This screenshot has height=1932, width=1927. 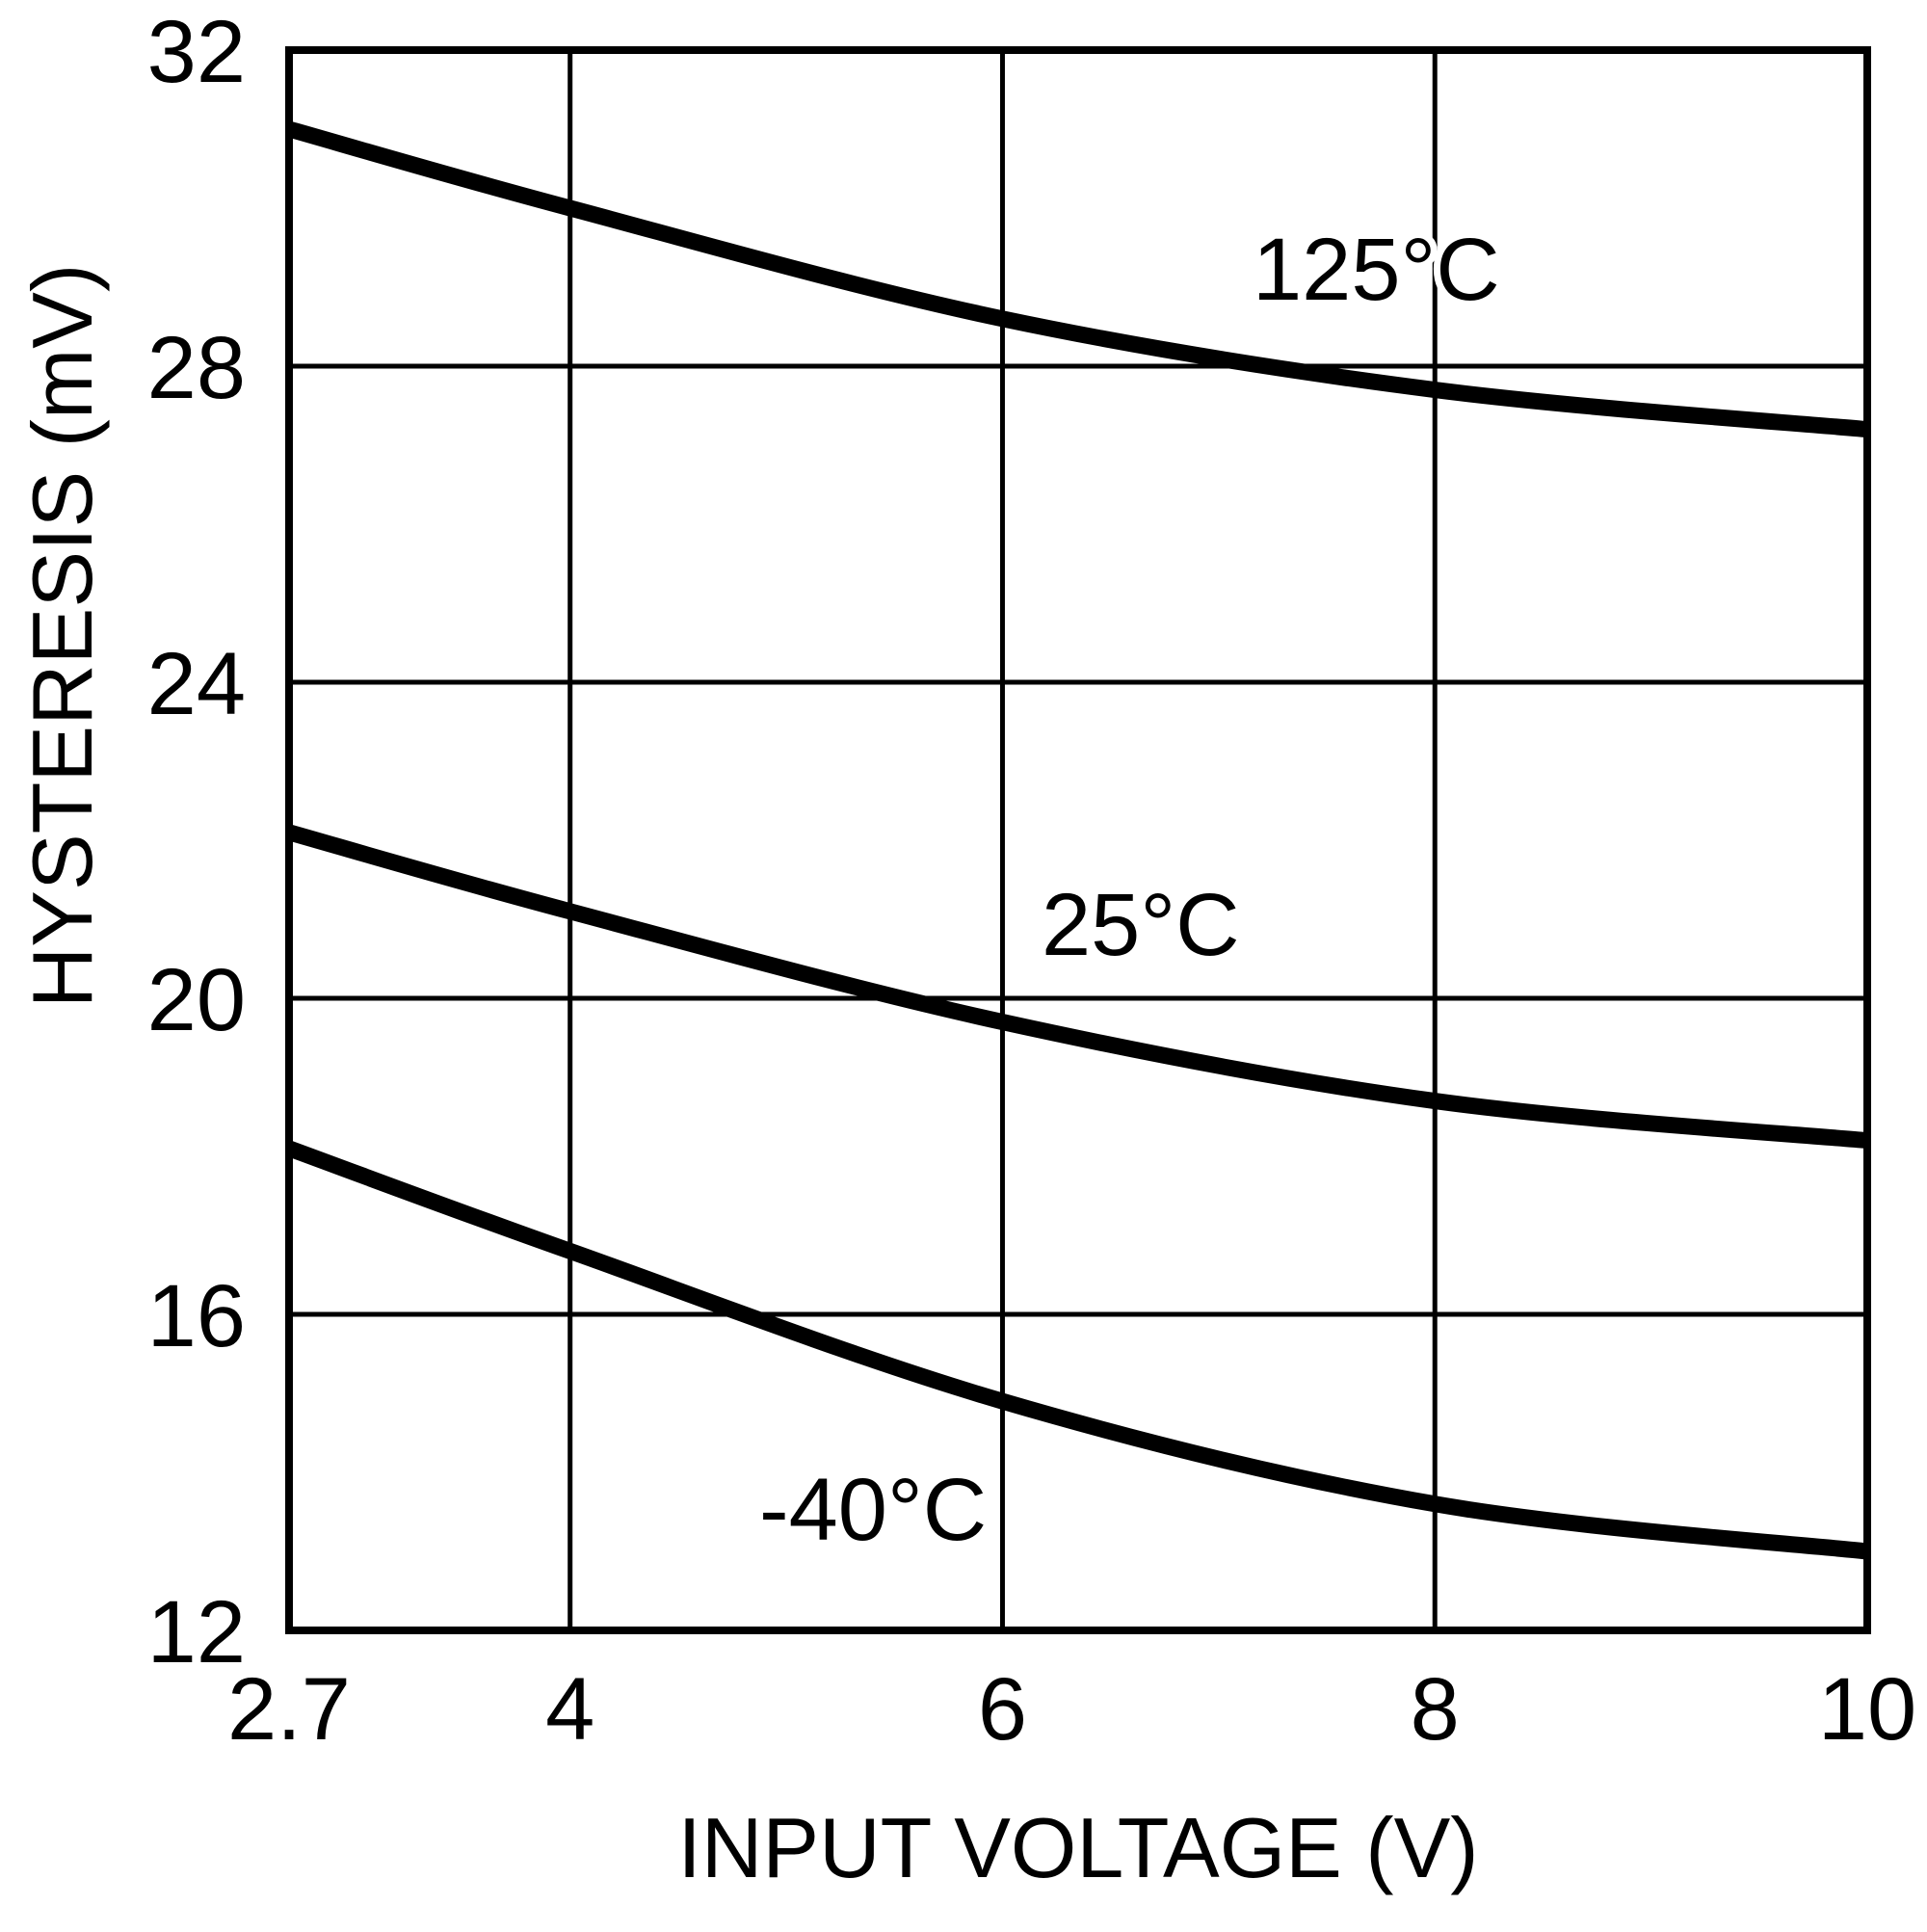 I want to click on y-axis-ticks: 12 16 20 24 28 32, so click(x=196, y=842).